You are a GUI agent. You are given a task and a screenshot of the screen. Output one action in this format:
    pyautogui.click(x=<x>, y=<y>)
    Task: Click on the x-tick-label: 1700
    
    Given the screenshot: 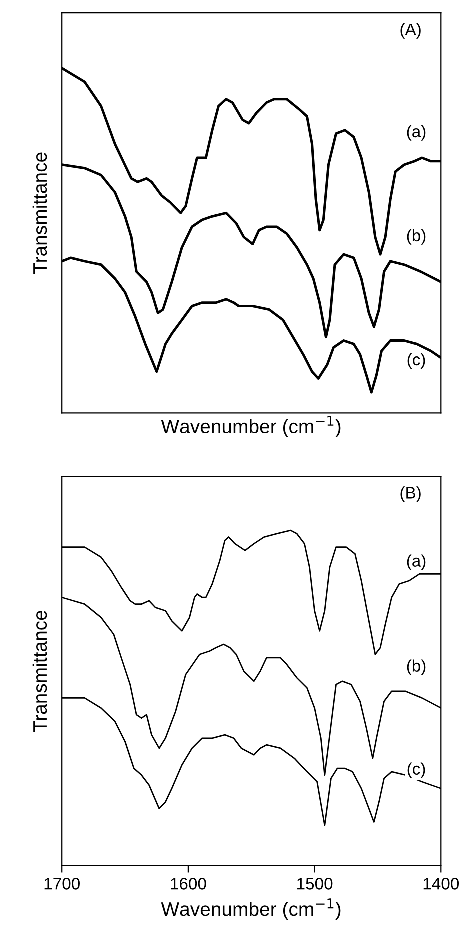 What is the action you would take?
    pyautogui.click(x=62, y=884)
    